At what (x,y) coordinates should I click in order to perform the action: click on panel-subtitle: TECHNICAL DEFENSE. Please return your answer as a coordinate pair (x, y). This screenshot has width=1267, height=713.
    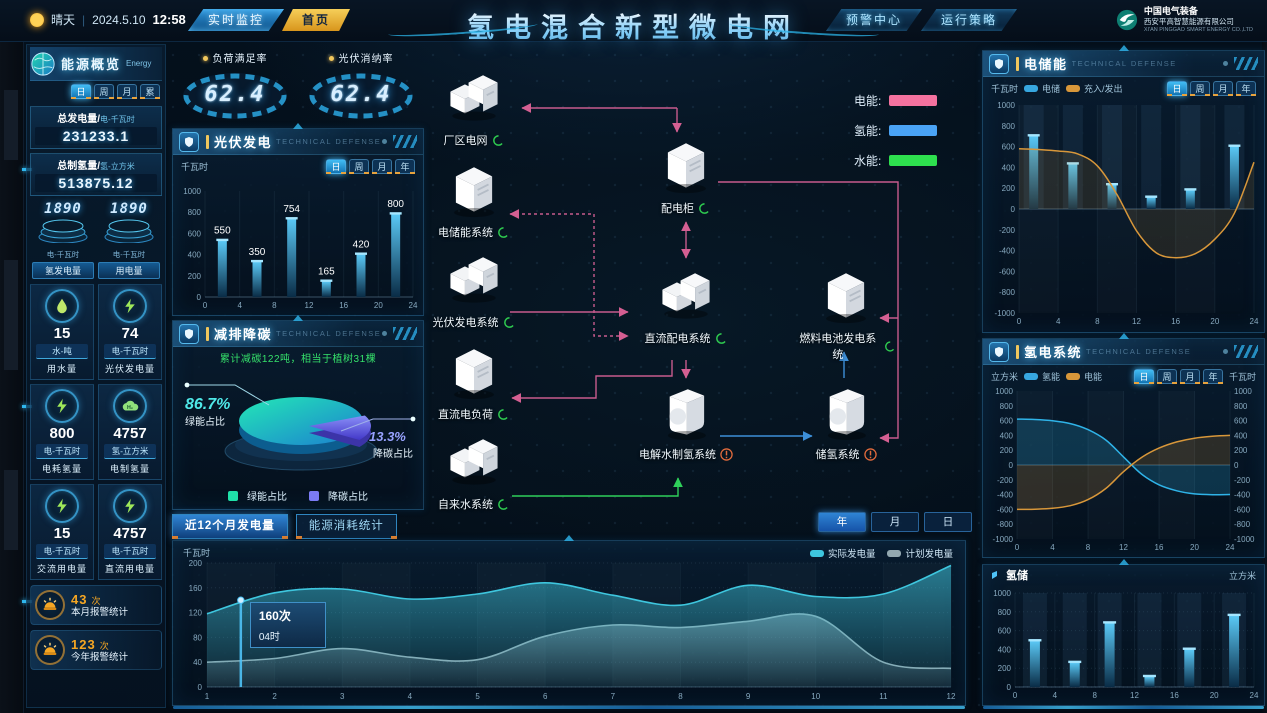
    Looking at the image, I should click on (329, 141).